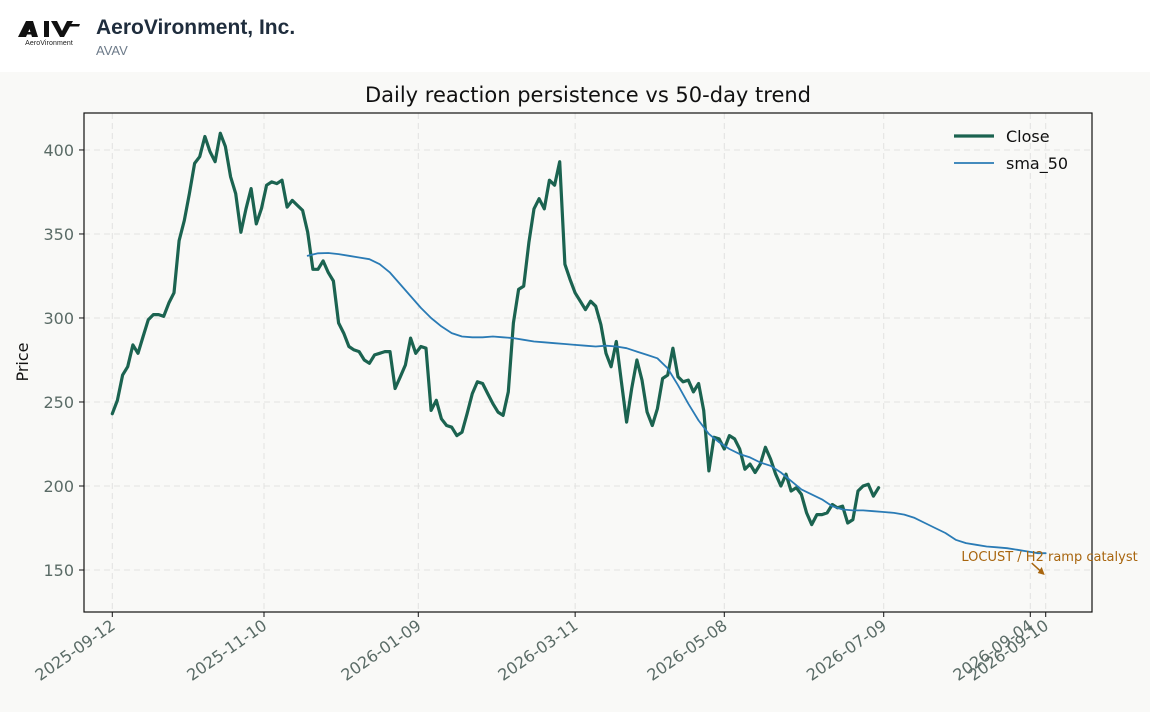 The image size is (1150, 712). What do you see at coordinates (1041, 571) in the screenshot?
I see `annotation-arrowhead` at bounding box center [1041, 571].